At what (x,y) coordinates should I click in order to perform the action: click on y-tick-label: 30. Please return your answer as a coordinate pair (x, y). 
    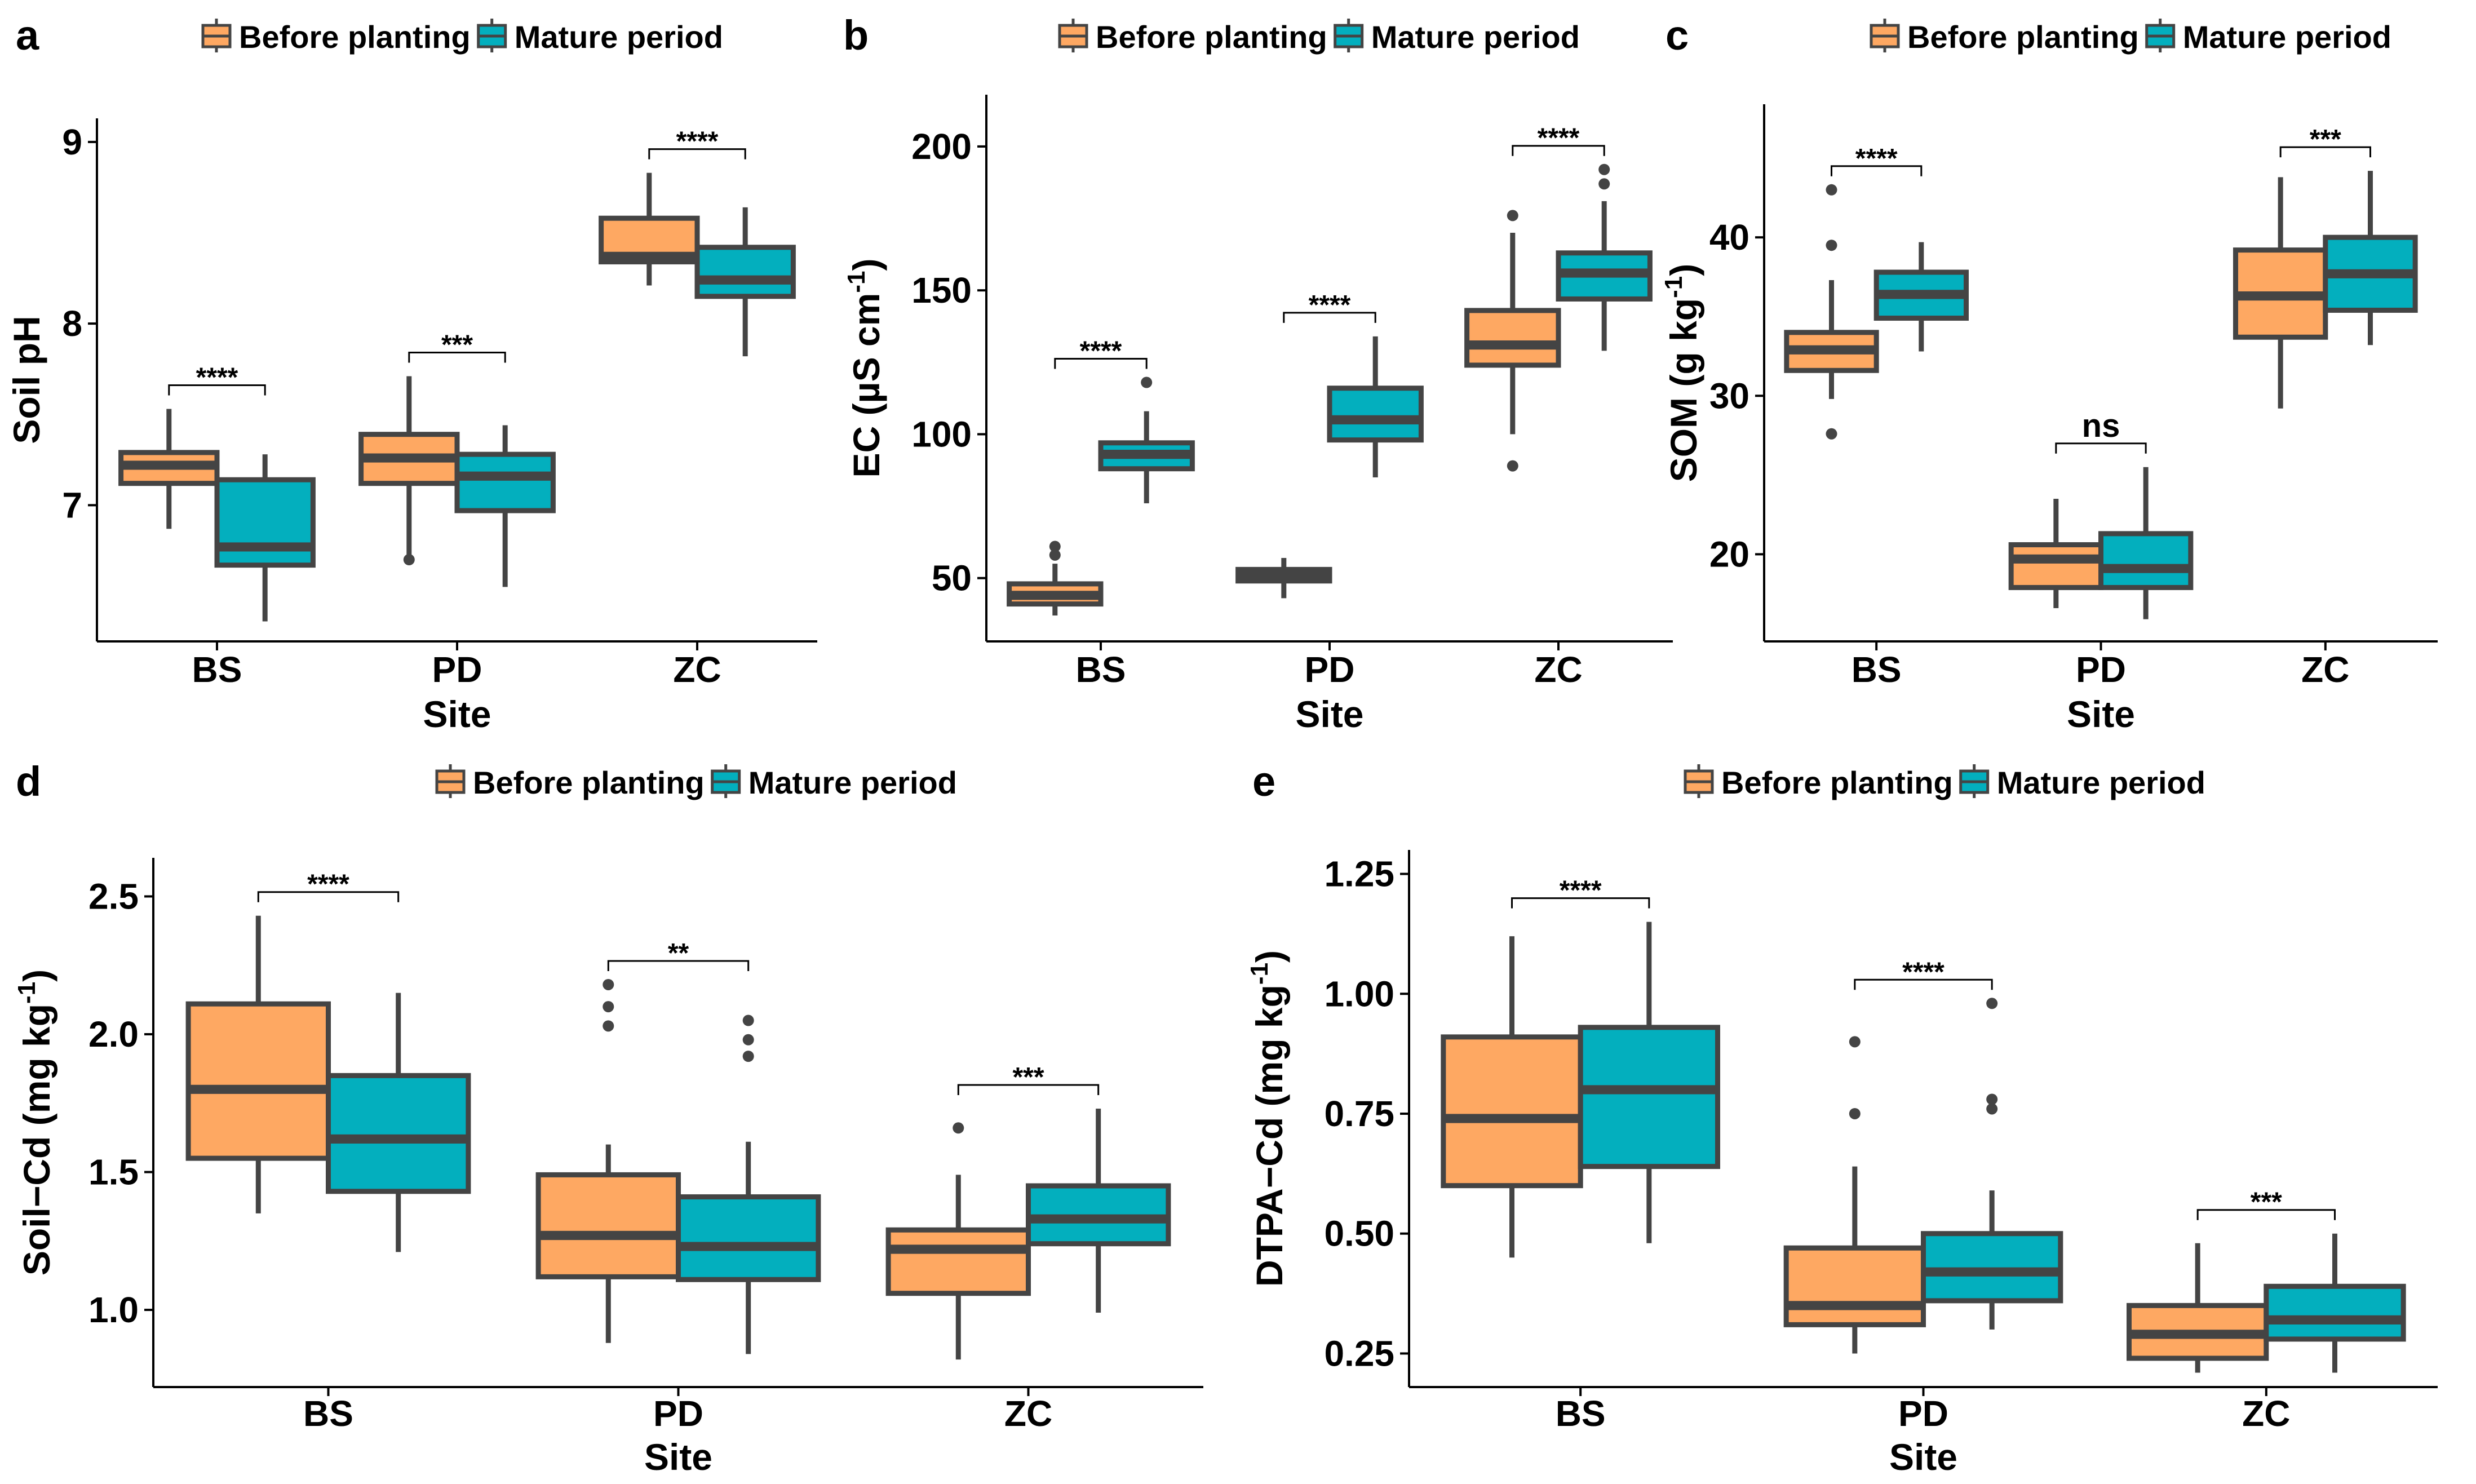
    Looking at the image, I should click on (1729, 395).